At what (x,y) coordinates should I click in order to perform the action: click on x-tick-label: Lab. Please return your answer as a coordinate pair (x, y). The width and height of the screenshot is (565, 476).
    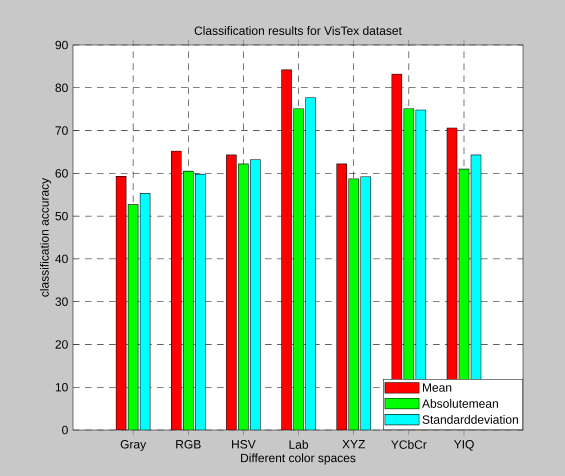
    Looking at the image, I should click on (299, 444).